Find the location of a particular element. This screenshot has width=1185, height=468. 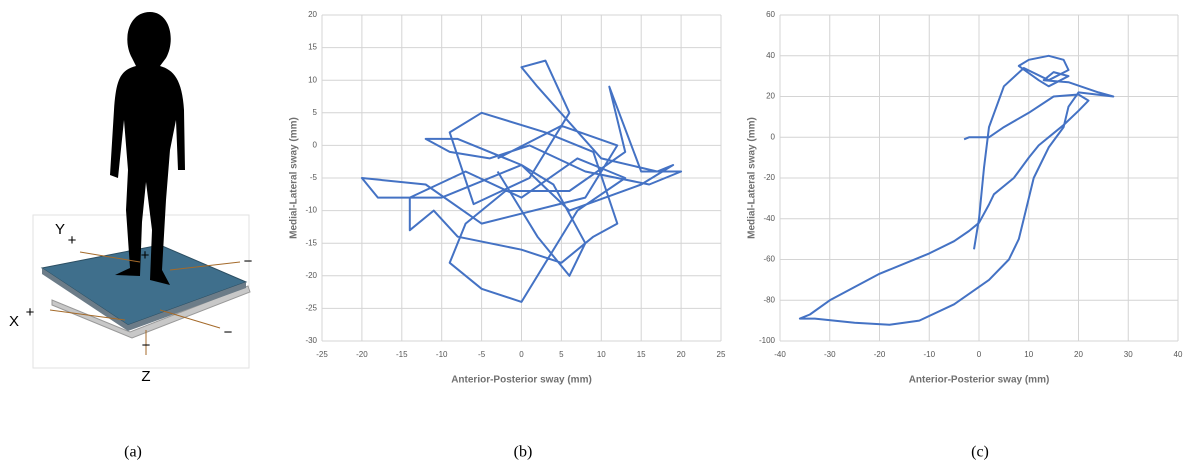

x-tick-label: 30 is located at coordinates (1128, 354).